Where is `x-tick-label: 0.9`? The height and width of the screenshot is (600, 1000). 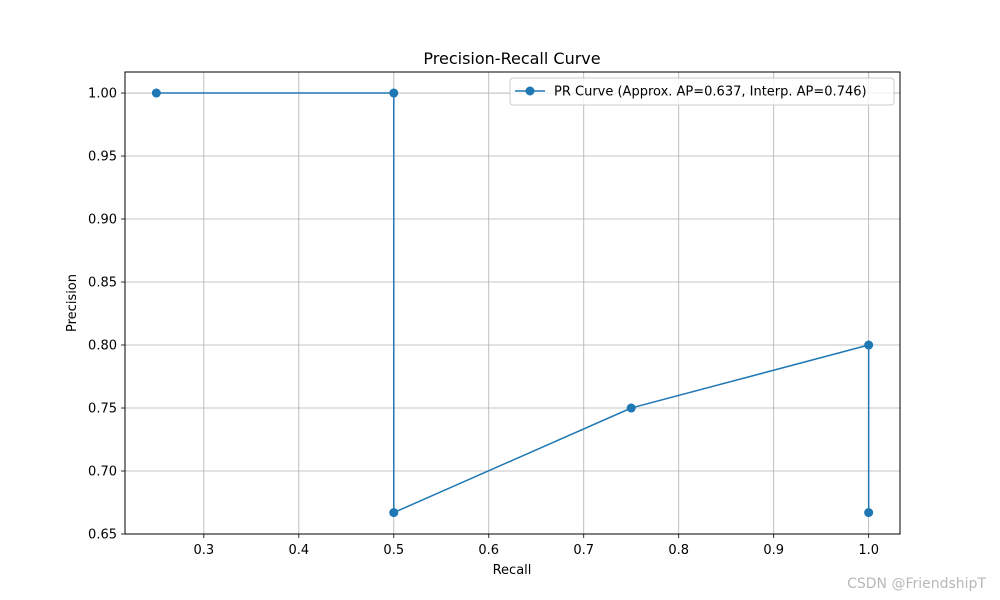 x-tick-label: 0.9 is located at coordinates (773, 550).